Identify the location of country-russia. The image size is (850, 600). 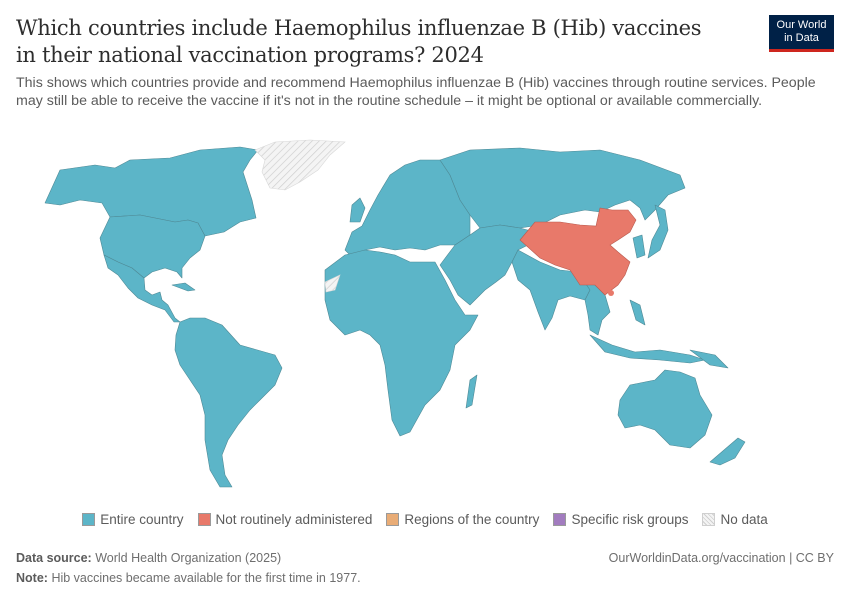
(562, 188).